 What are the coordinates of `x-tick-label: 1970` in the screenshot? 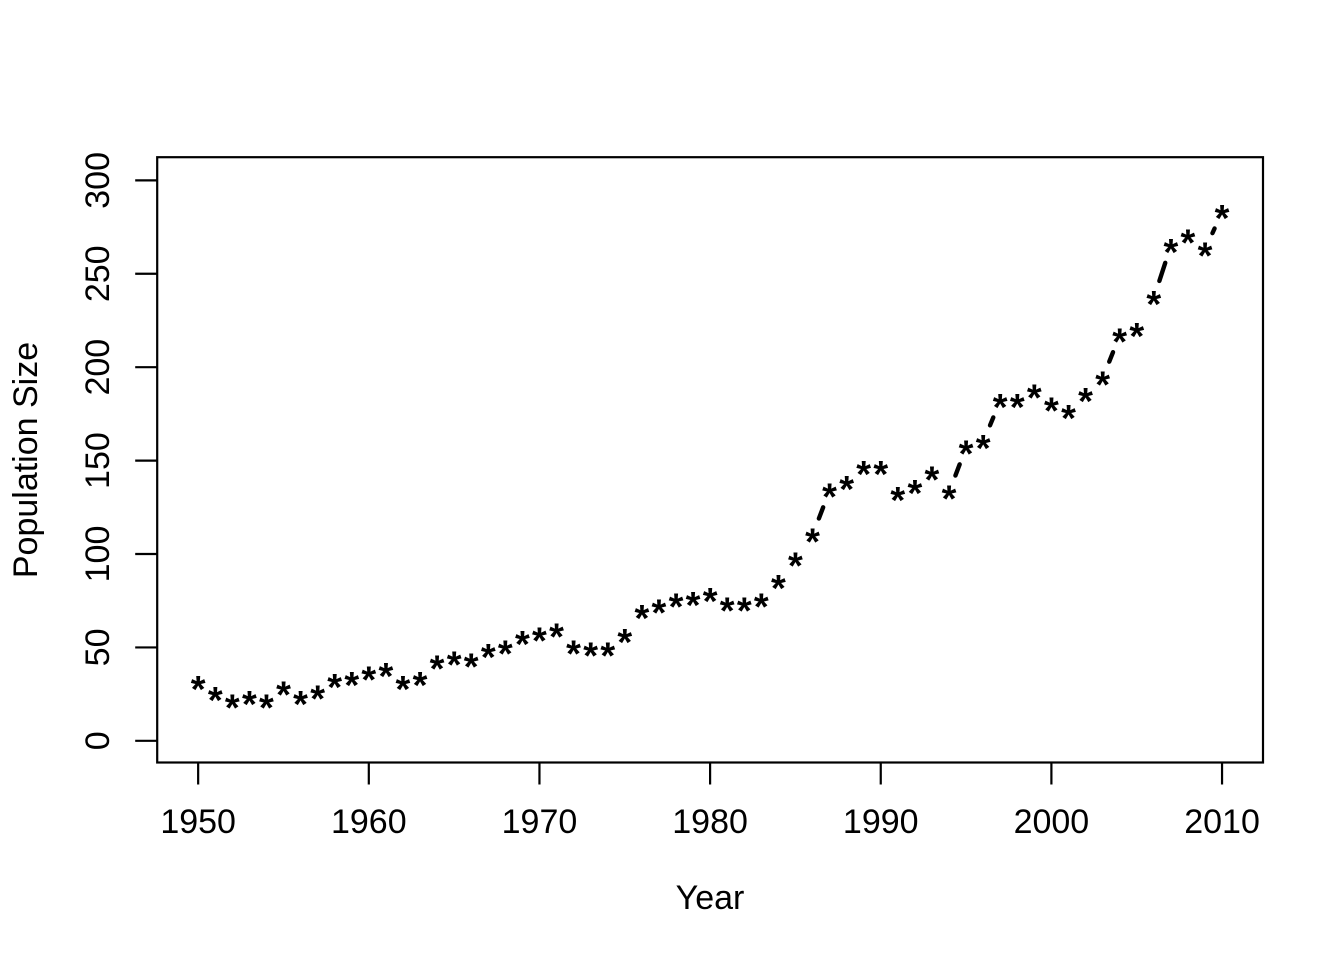 It's located at (540, 822).